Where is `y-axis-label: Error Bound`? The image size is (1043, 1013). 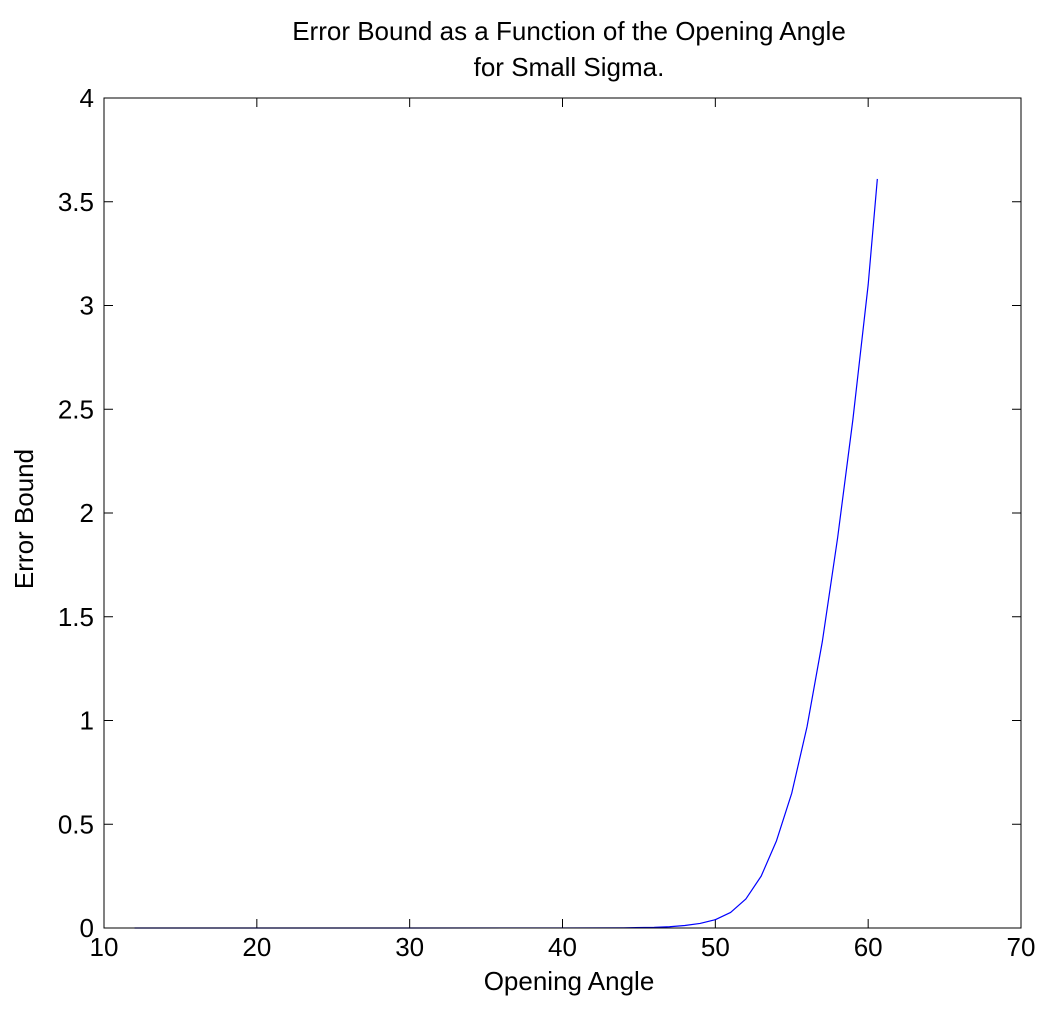 y-axis-label: Error Bound is located at coordinates (24, 519).